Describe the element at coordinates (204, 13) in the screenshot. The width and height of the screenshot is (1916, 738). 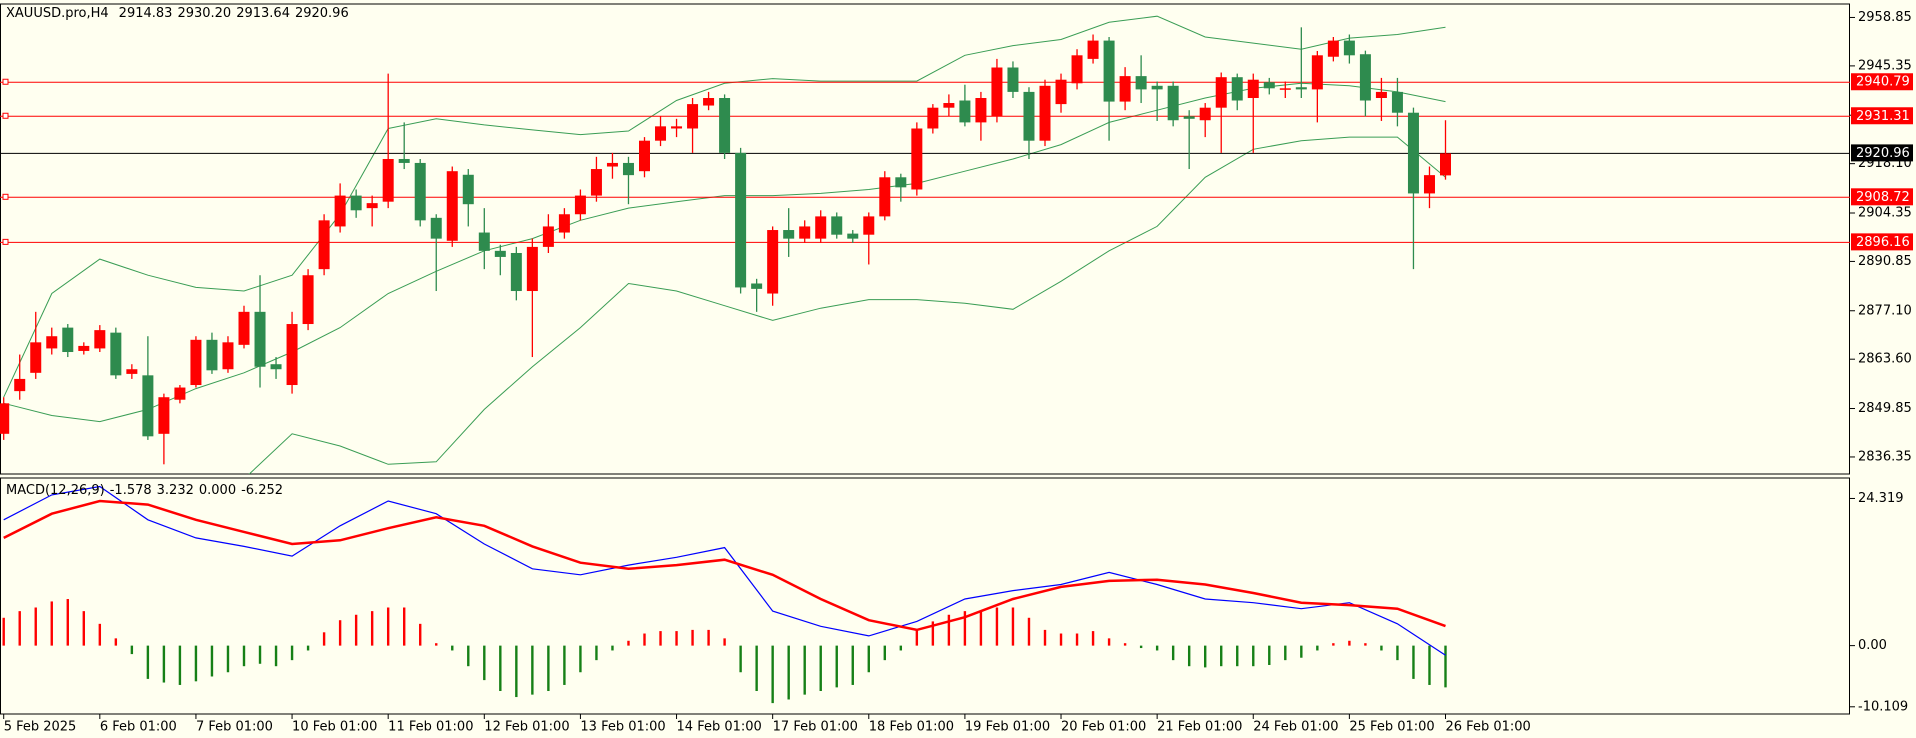
I see `header-high: 2930.20` at that location.